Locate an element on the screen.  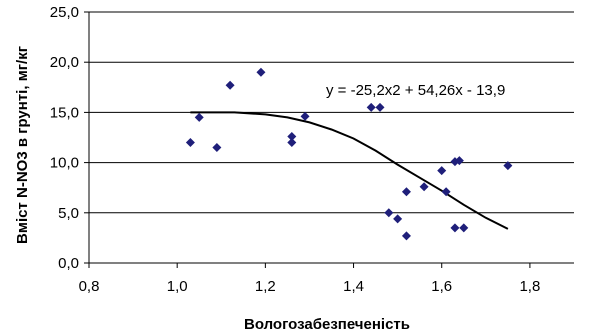
x-tick-label: 1,6 is located at coordinates (441, 286).